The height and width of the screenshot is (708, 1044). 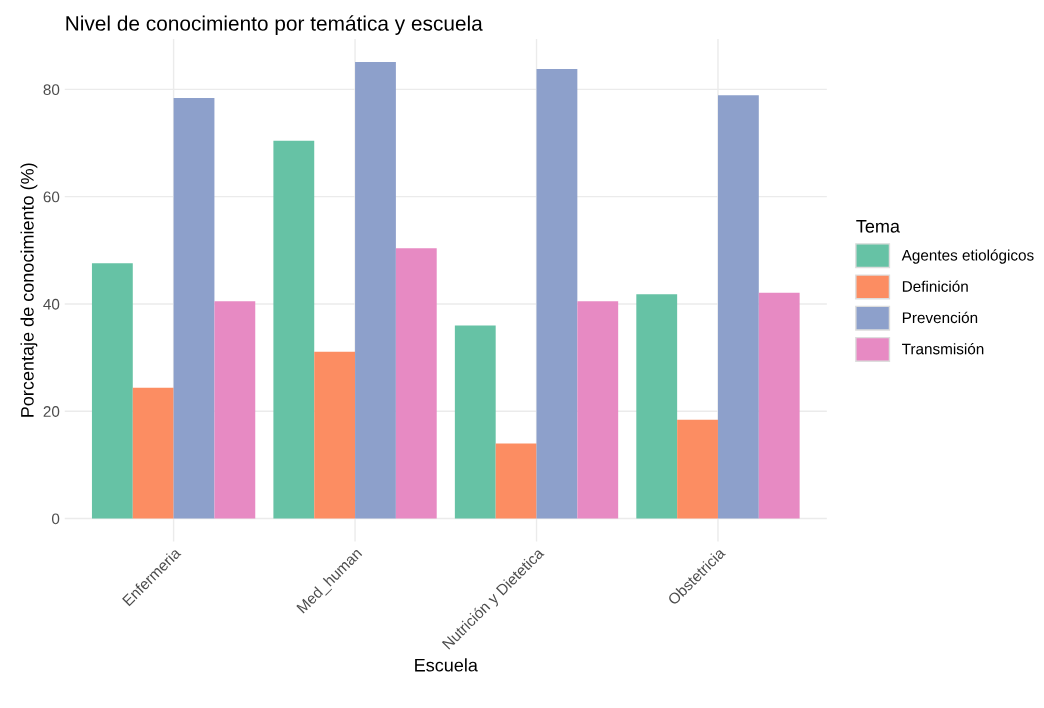 What do you see at coordinates (274, 25) in the screenshot?
I see `chart-title: Nivel de conocimiento por temática y escuela` at bounding box center [274, 25].